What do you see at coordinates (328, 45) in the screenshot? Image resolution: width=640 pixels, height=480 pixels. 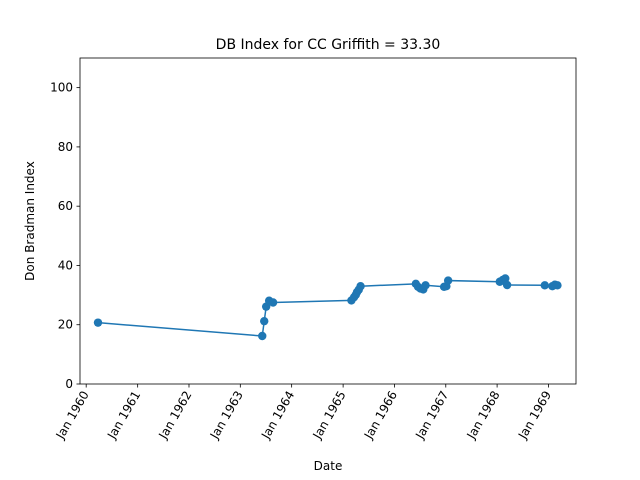 I see `chart-title: DB Index for CC Griffith = 33.30` at bounding box center [328, 45].